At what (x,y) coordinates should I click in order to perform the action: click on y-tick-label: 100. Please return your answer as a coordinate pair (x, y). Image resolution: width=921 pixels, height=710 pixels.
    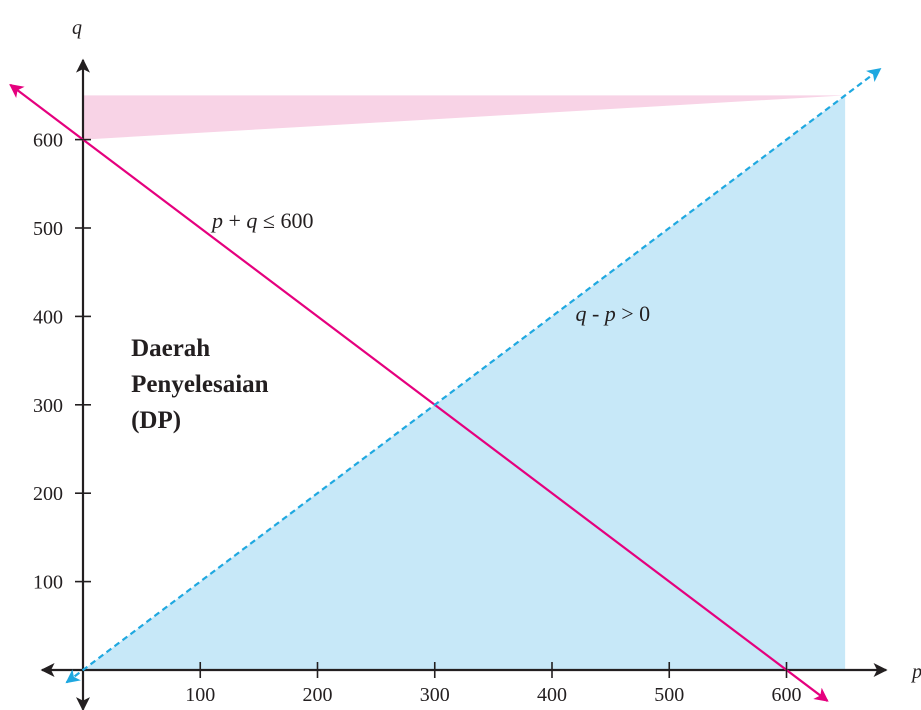
    Looking at the image, I should click on (48, 583).